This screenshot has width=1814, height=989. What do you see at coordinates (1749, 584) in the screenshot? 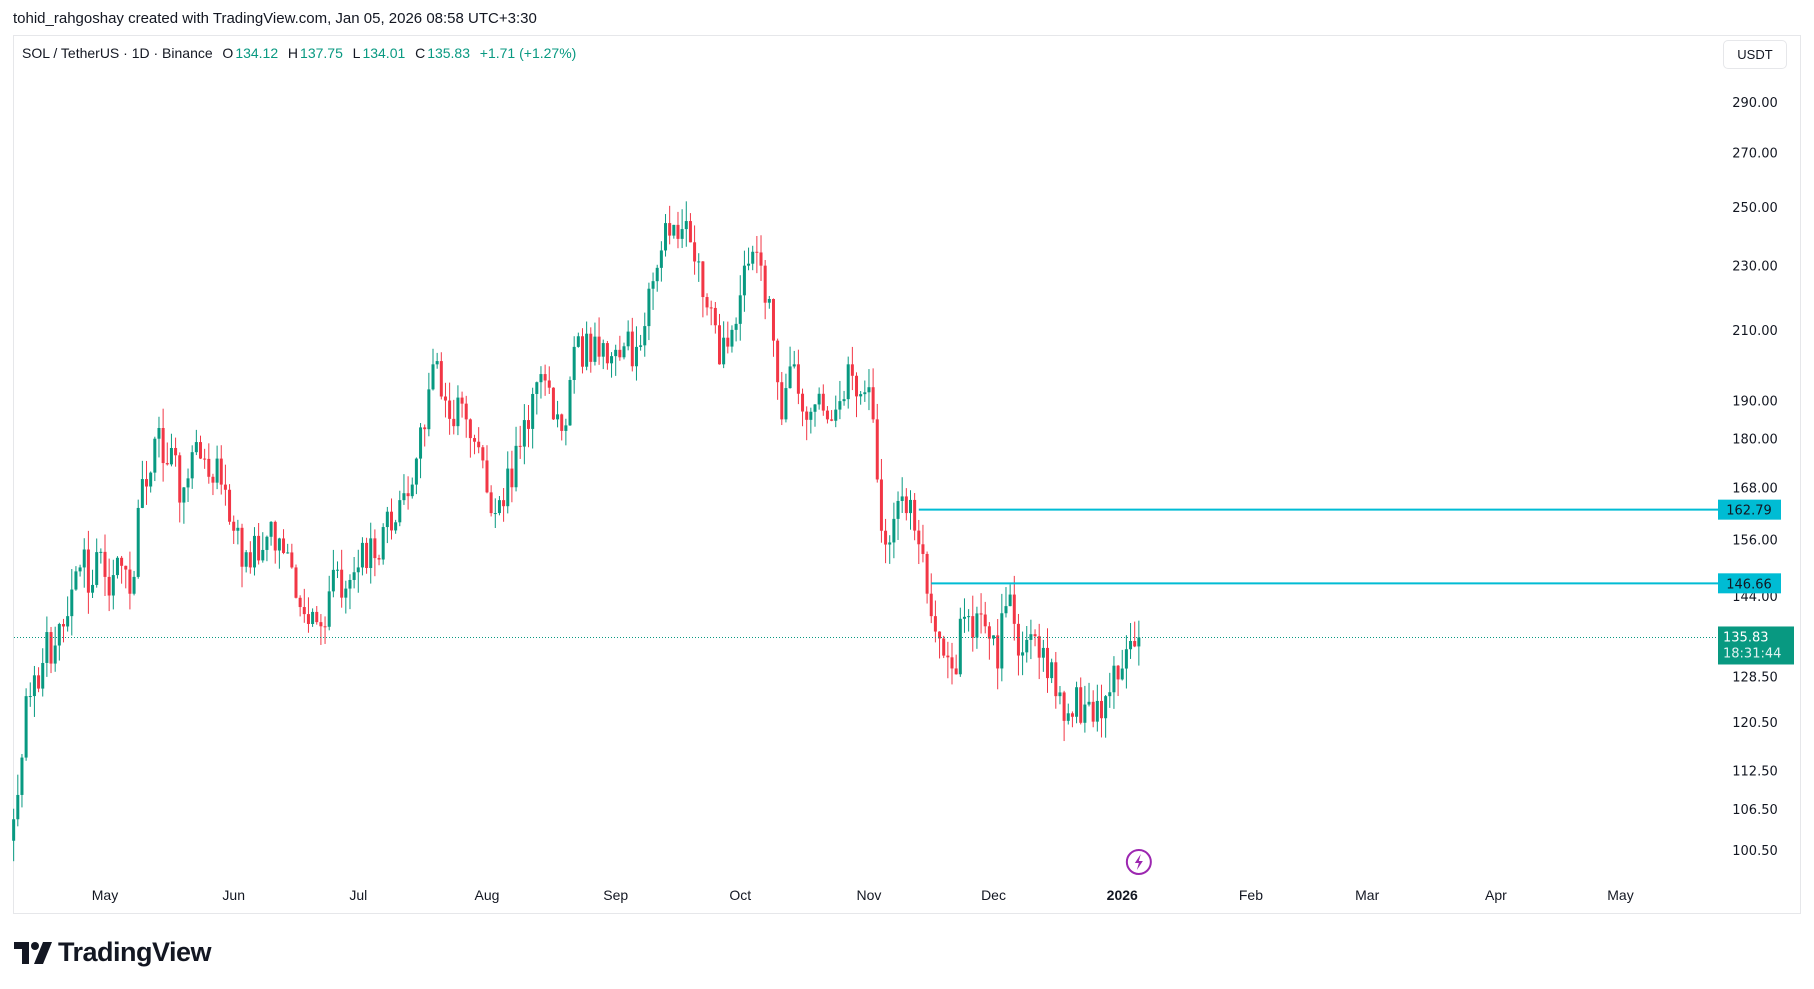
I see `level-price-label: 146.66` at bounding box center [1749, 584].